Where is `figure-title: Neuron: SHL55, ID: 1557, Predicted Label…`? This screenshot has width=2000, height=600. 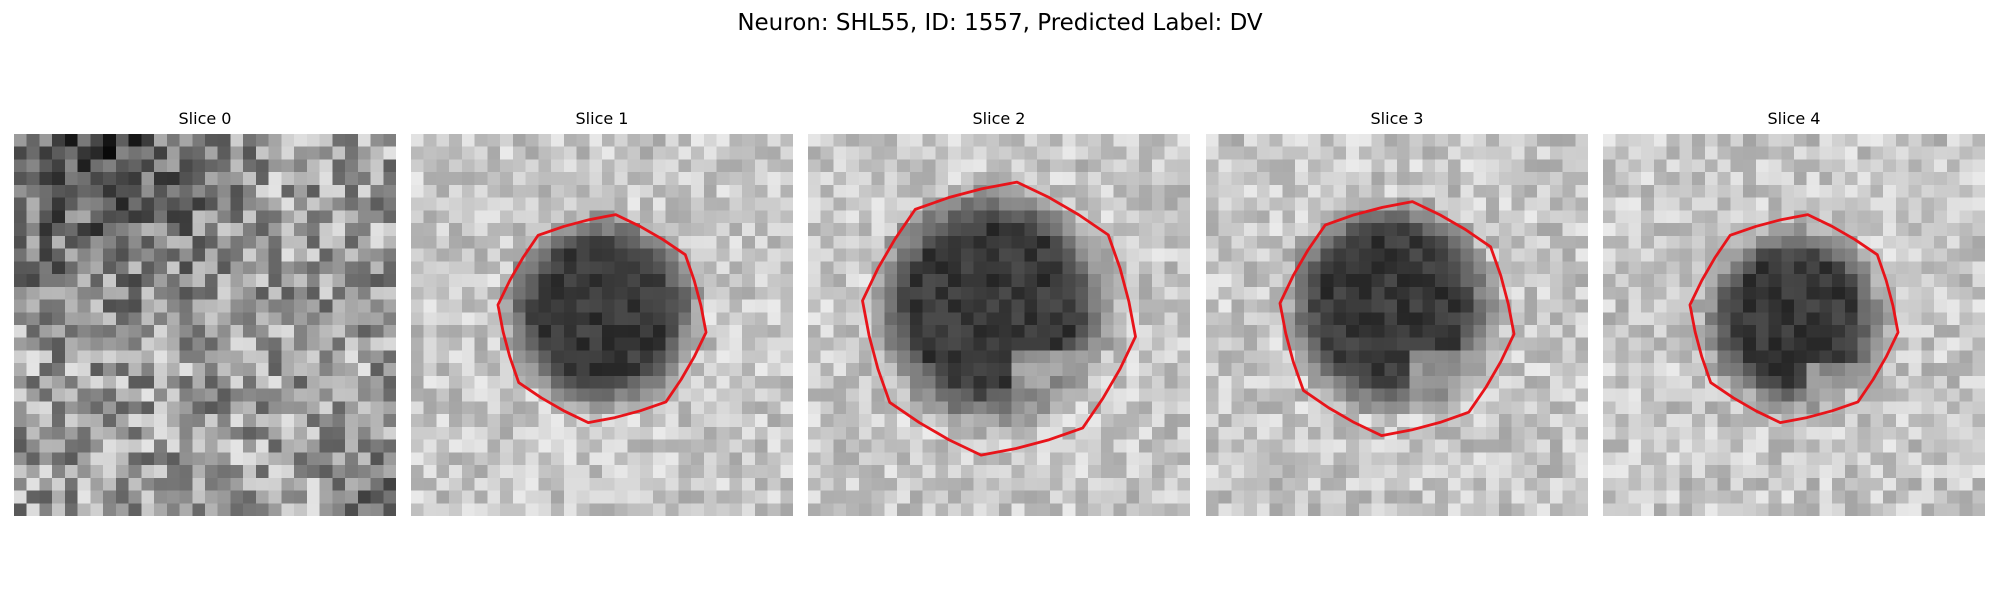
figure-title: Neuron: SHL55, ID: 1557, Predicted Label… is located at coordinates (1000, 23).